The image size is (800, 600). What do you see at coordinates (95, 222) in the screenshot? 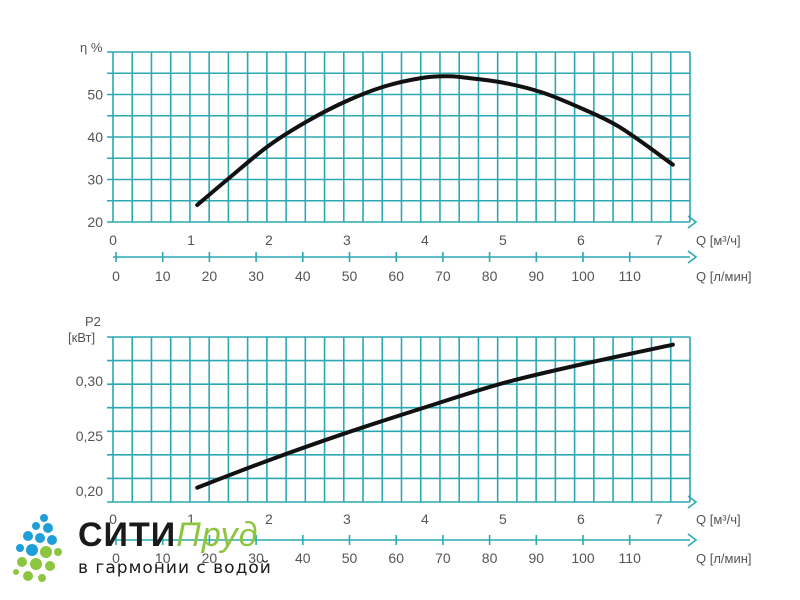
I see `y-tick-label: 20` at bounding box center [95, 222].